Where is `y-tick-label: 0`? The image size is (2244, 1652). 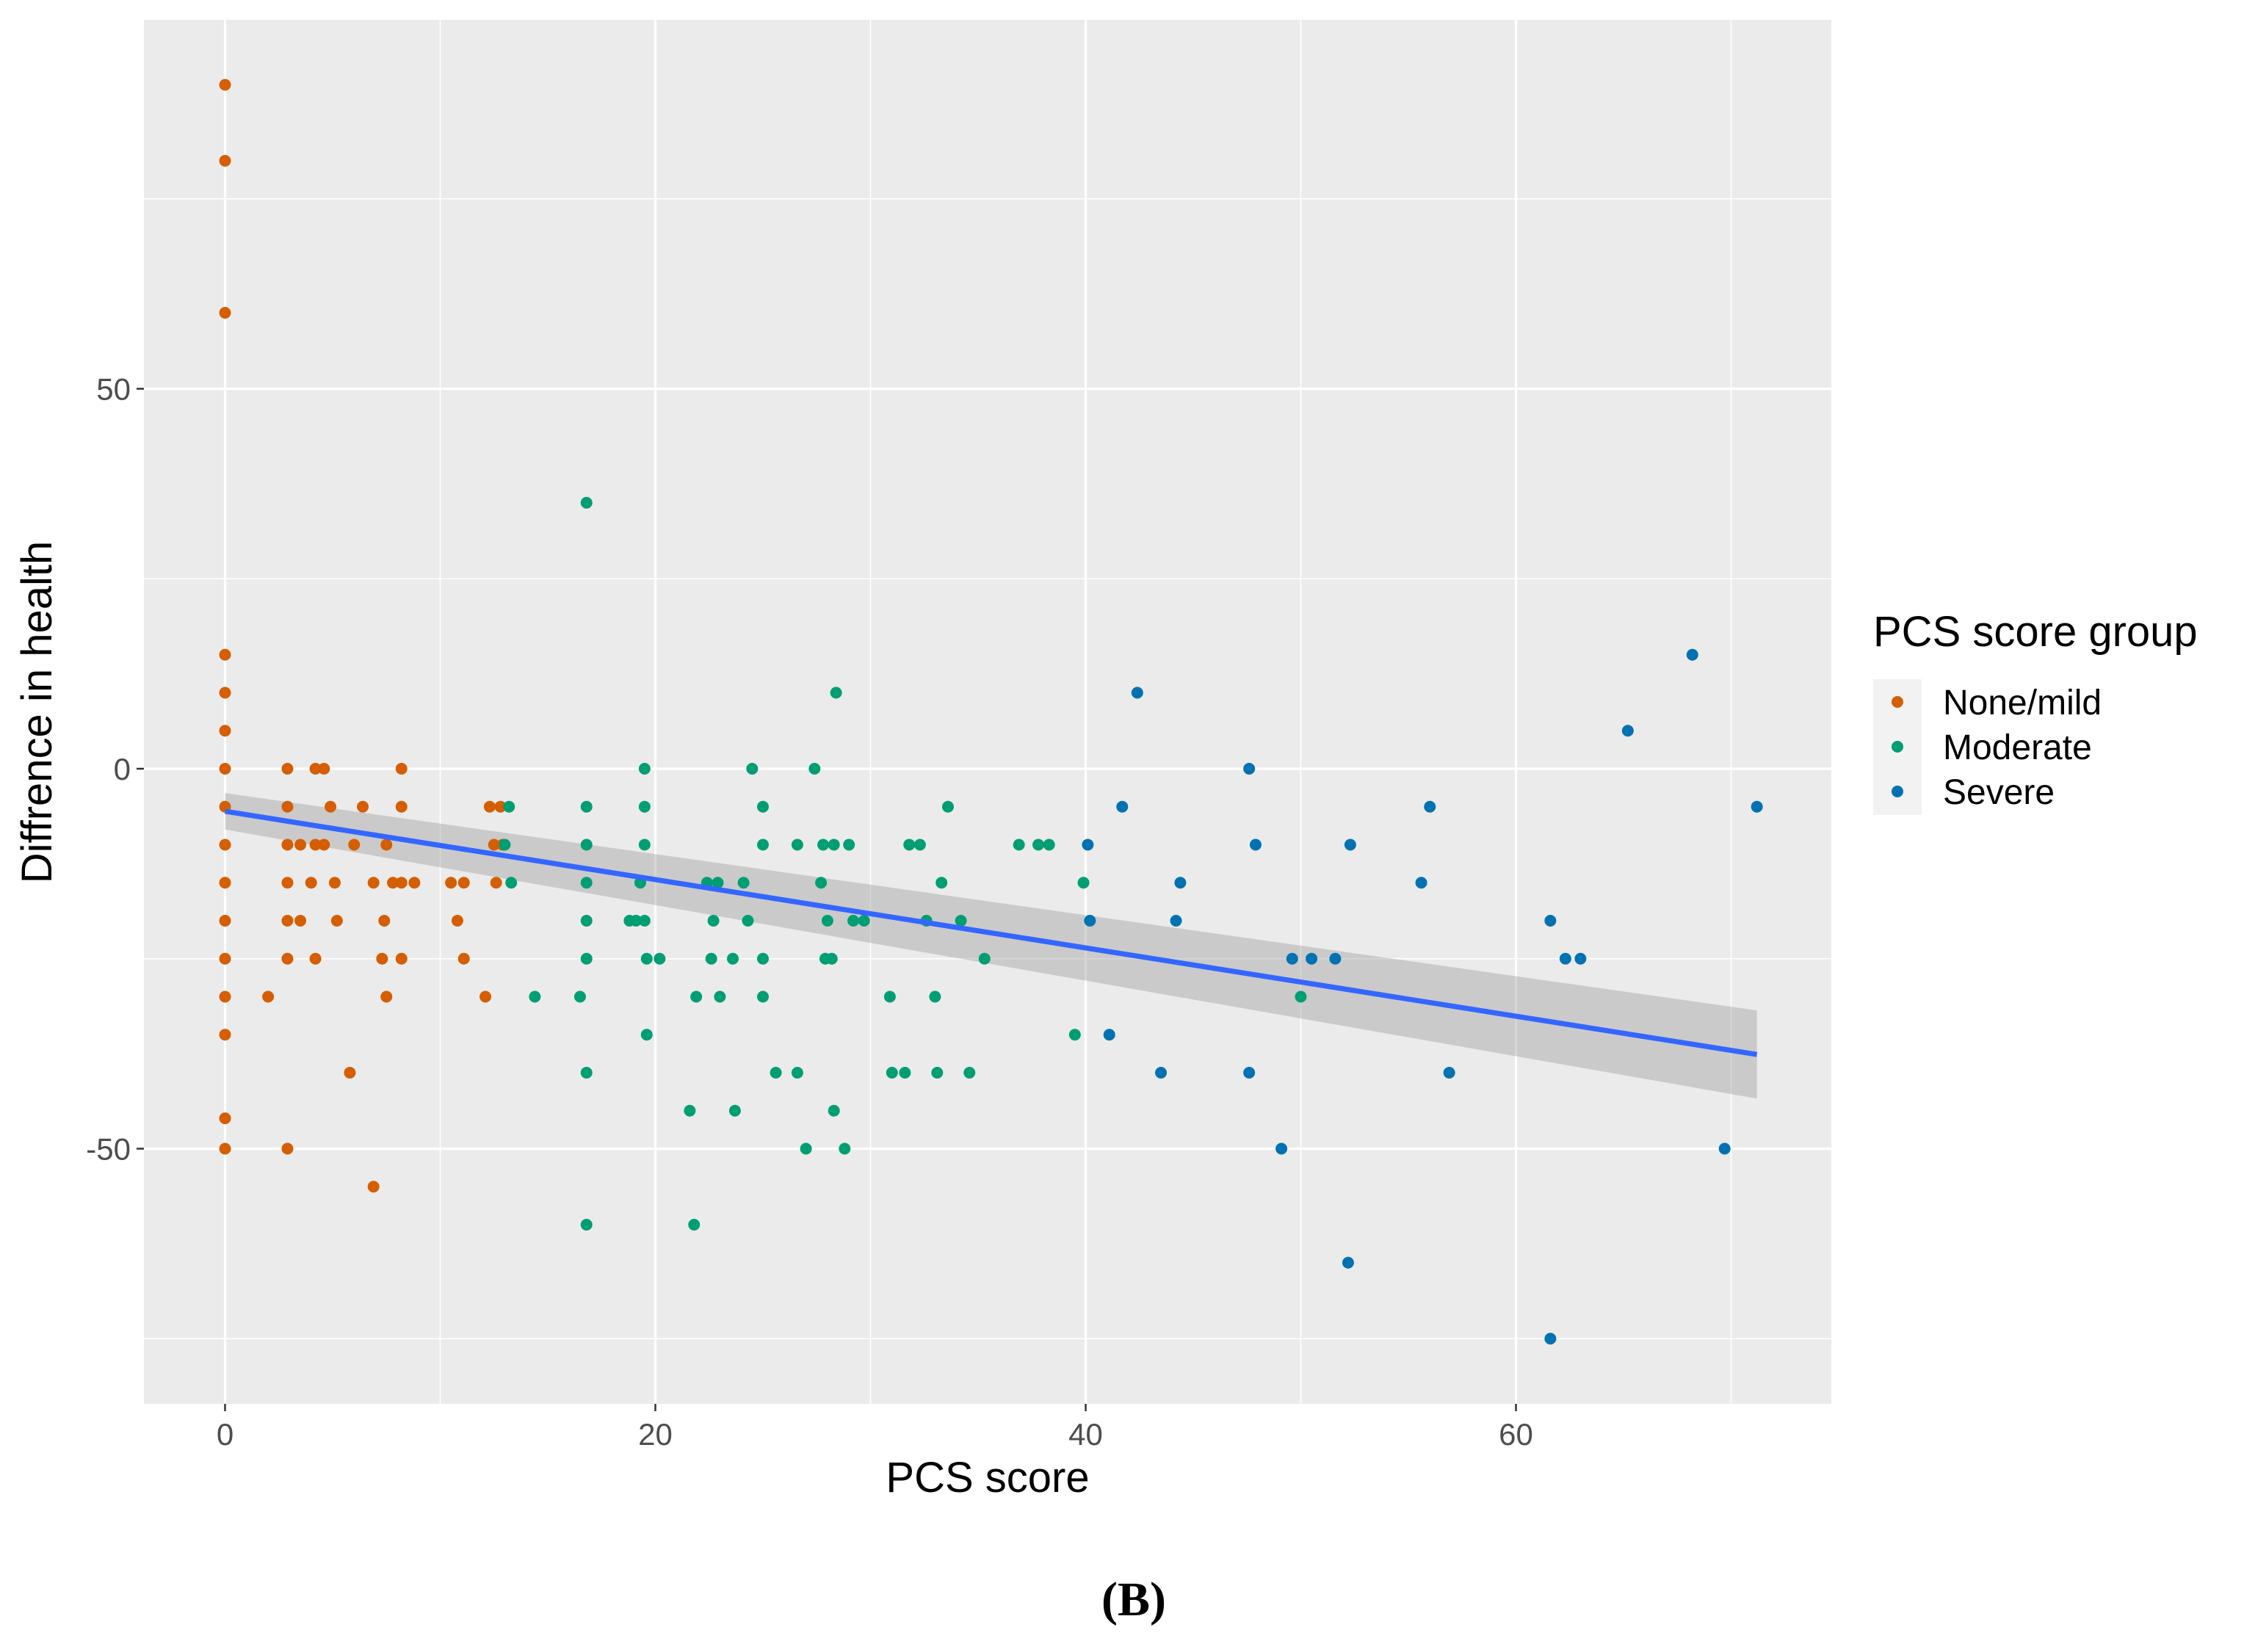
y-tick-label: 0 is located at coordinates (122, 769).